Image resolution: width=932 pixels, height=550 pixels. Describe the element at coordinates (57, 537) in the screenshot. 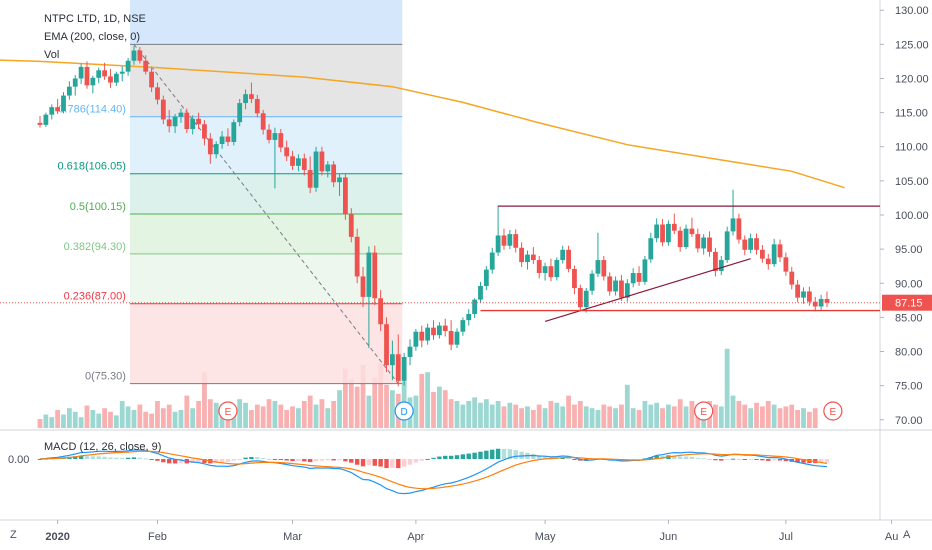

I see `time-tick-label: 2020` at that location.